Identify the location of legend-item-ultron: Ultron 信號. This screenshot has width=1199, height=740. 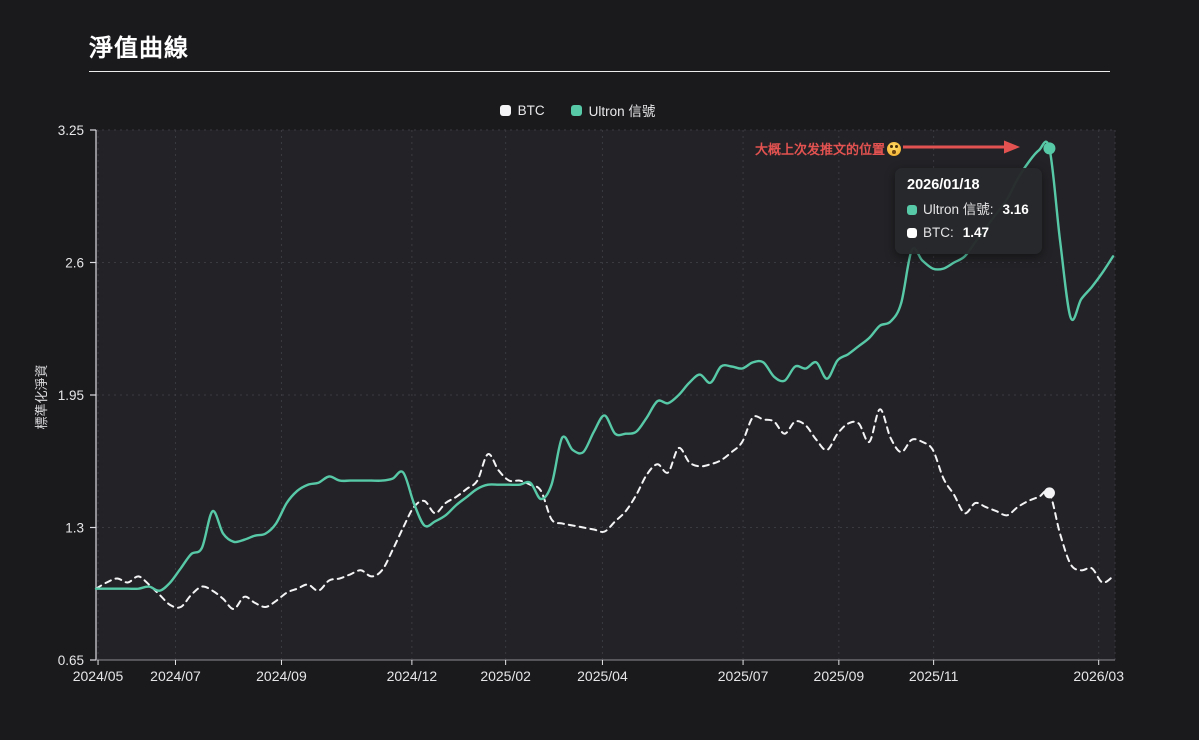
(613, 110).